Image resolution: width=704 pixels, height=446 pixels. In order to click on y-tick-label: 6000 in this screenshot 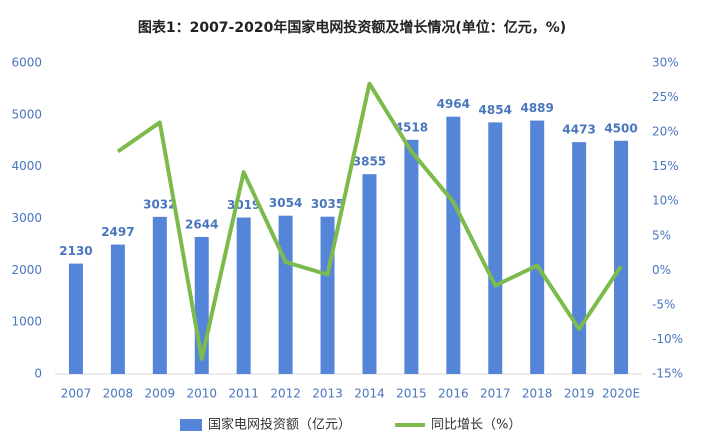, I will do `click(26, 63)`.